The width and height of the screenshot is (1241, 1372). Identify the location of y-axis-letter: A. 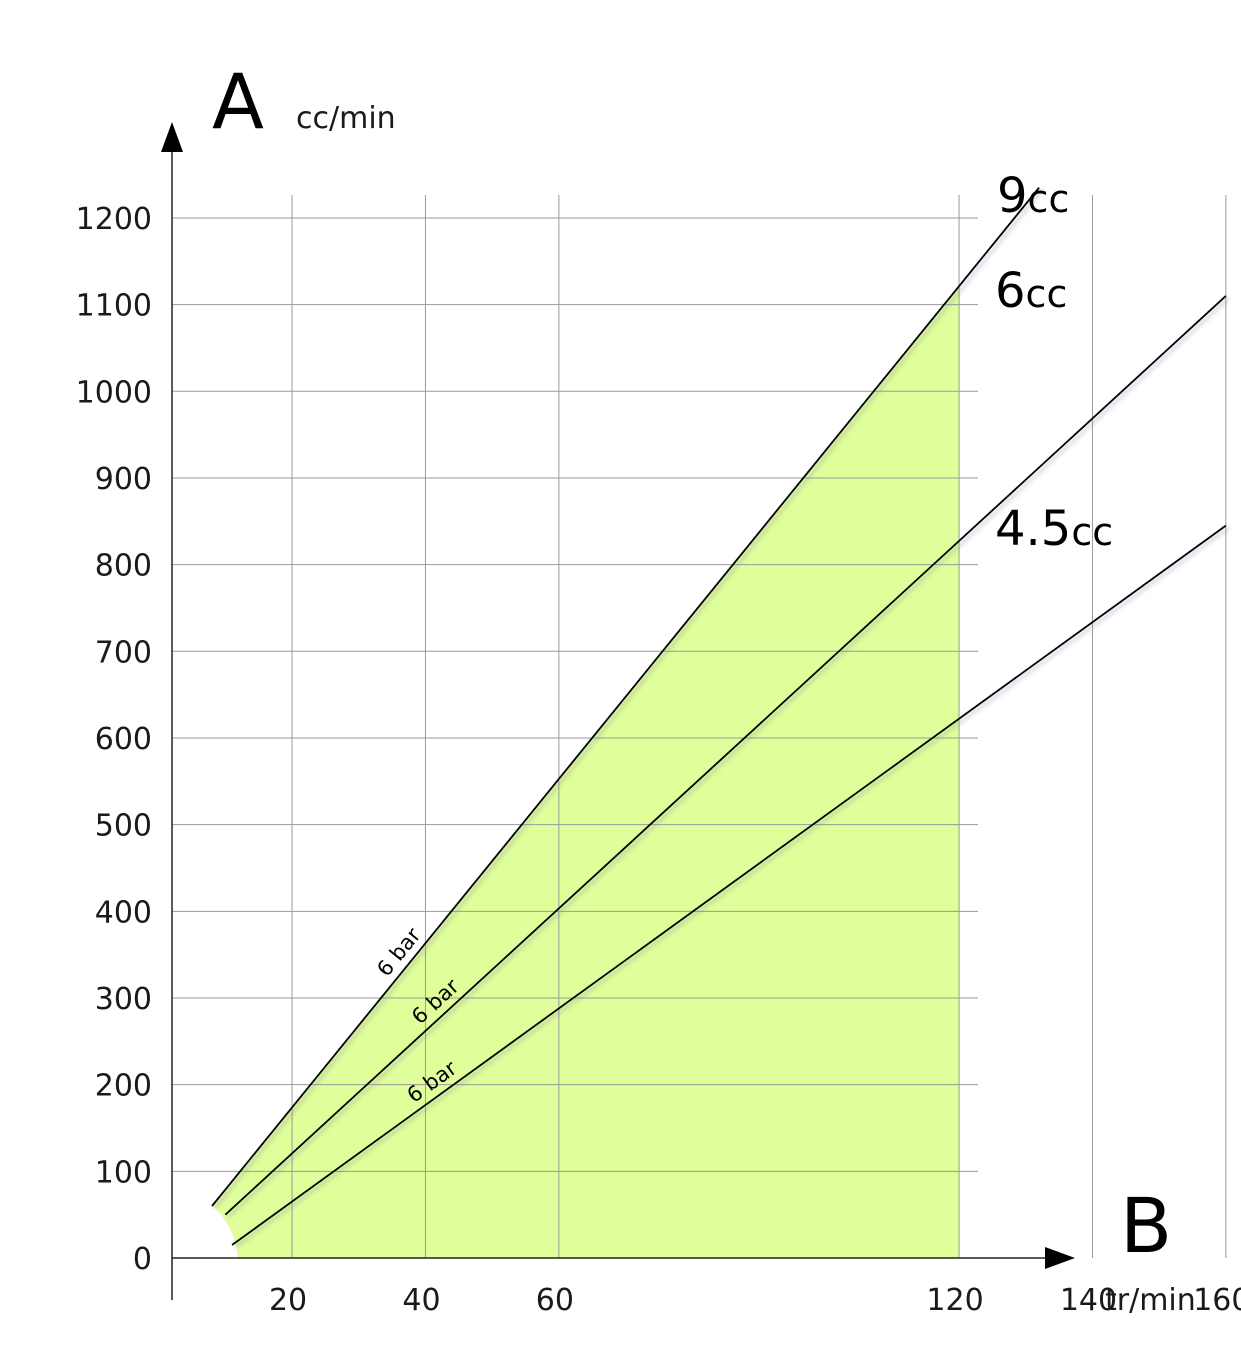
(238, 101).